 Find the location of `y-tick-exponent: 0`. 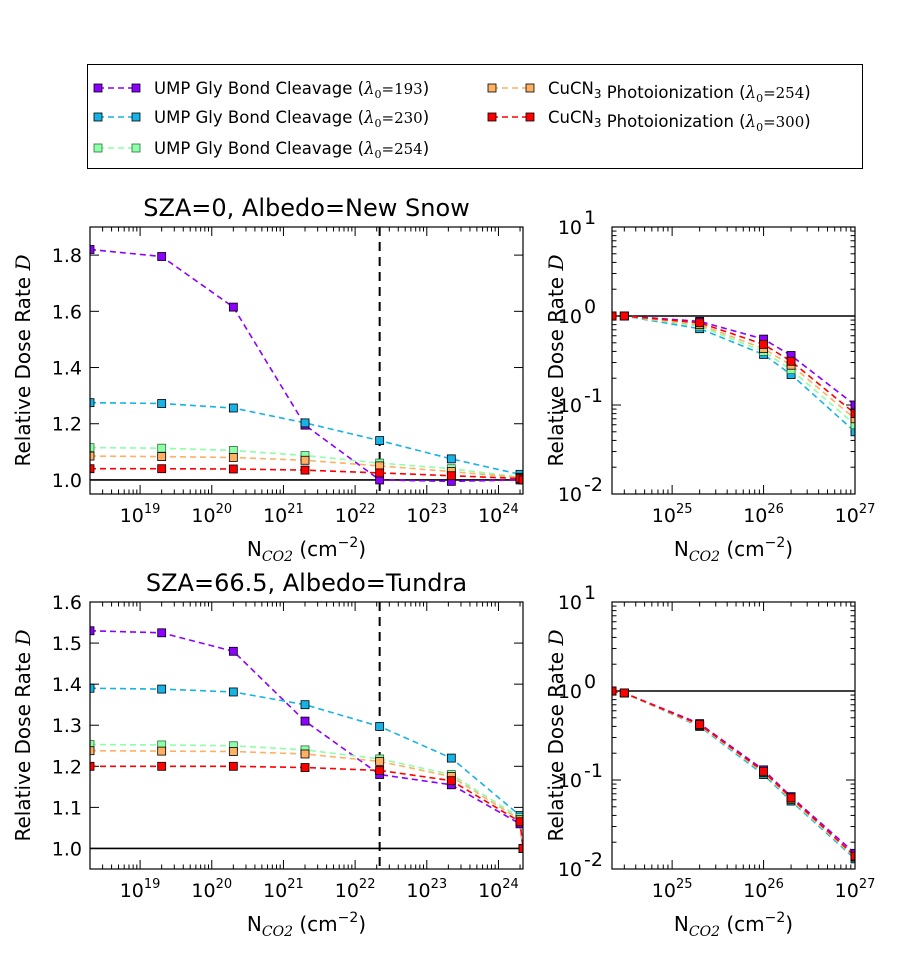

y-tick-exponent: 0 is located at coordinates (590, 307).